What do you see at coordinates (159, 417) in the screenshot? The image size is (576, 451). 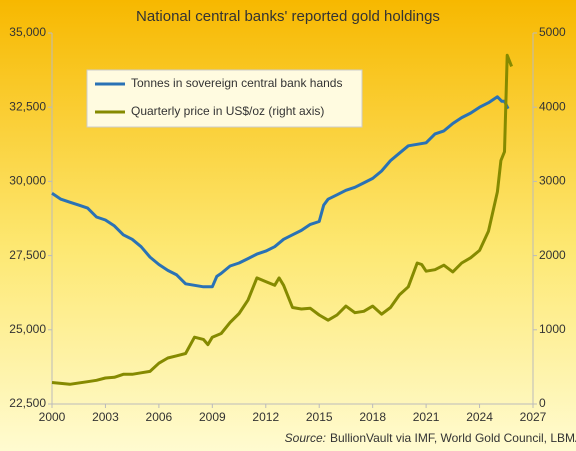 I see `x-tick-label: 2006` at bounding box center [159, 417].